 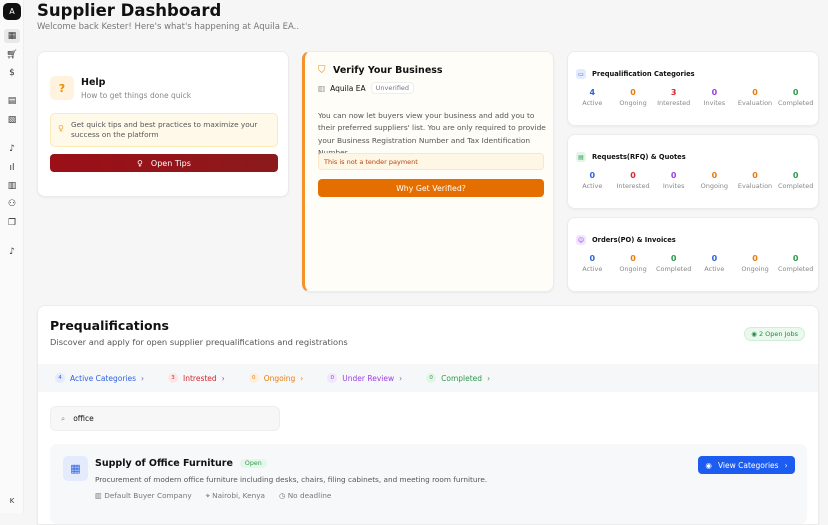 What do you see at coordinates (673, 97) in the screenshot?
I see `stat-item: 3 Interested` at bounding box center [673, 97].